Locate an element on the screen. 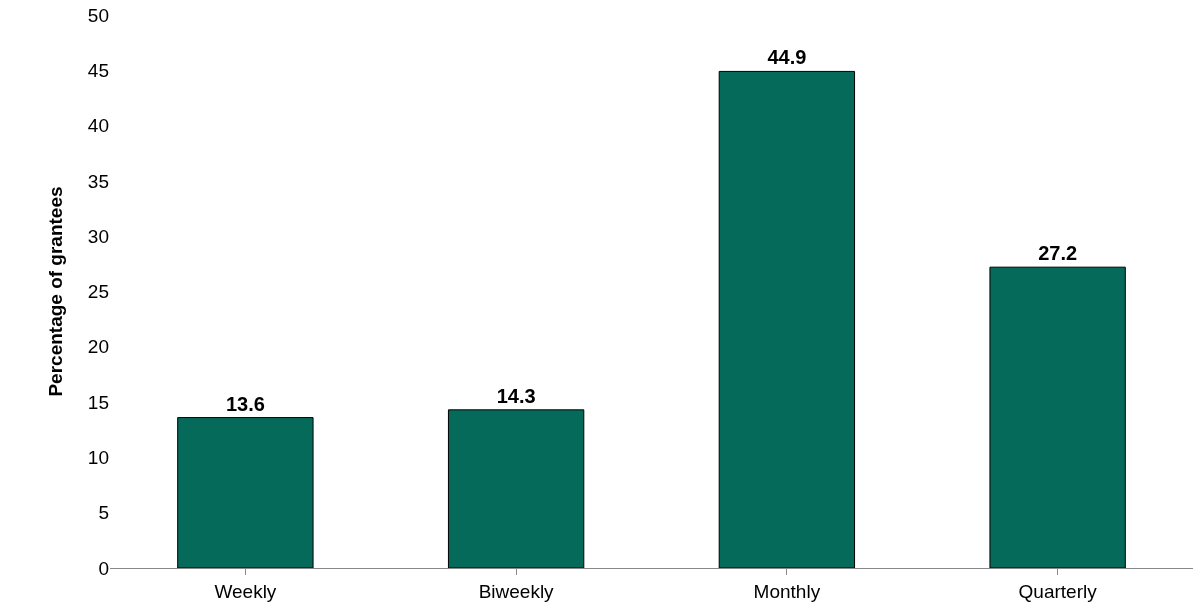 Image resolution: width=1198 pixels, height=608 pixels. data-label: 27.2 is located at coordinates (1058, 253).